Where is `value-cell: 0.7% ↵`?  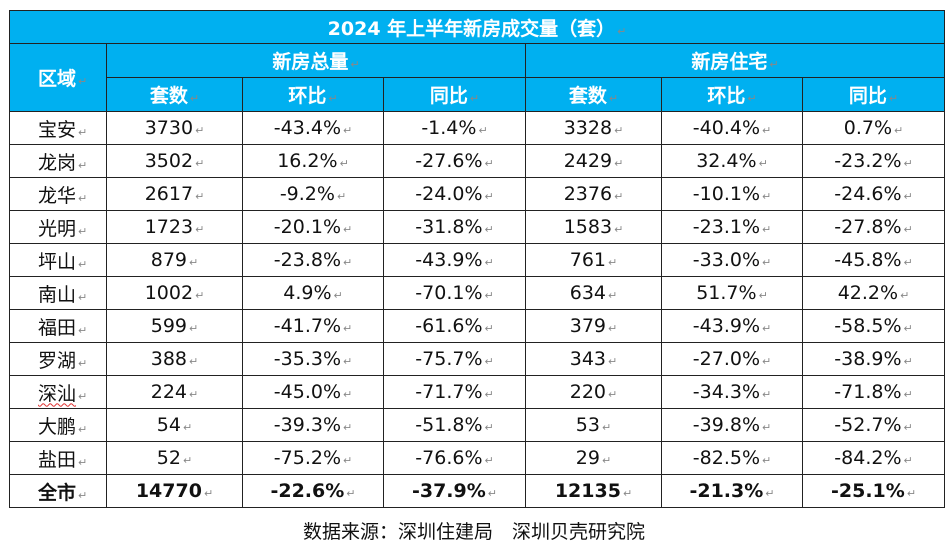
value-cell: 0.7% ↵ is located at coordinates (873, 128).